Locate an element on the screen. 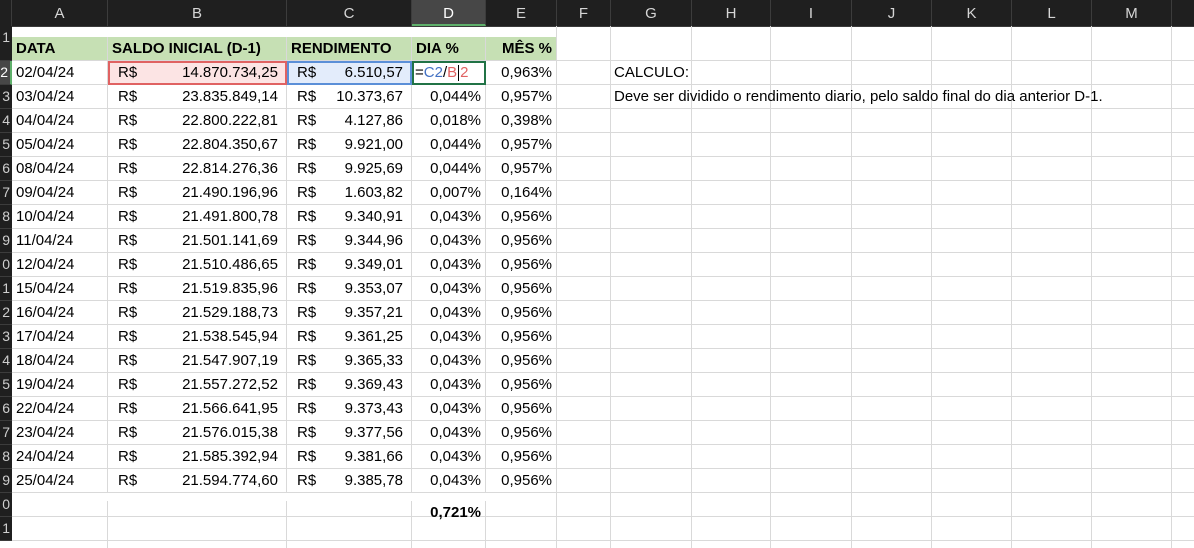  row-header-12: 2 is located at coordinates (6, 313).